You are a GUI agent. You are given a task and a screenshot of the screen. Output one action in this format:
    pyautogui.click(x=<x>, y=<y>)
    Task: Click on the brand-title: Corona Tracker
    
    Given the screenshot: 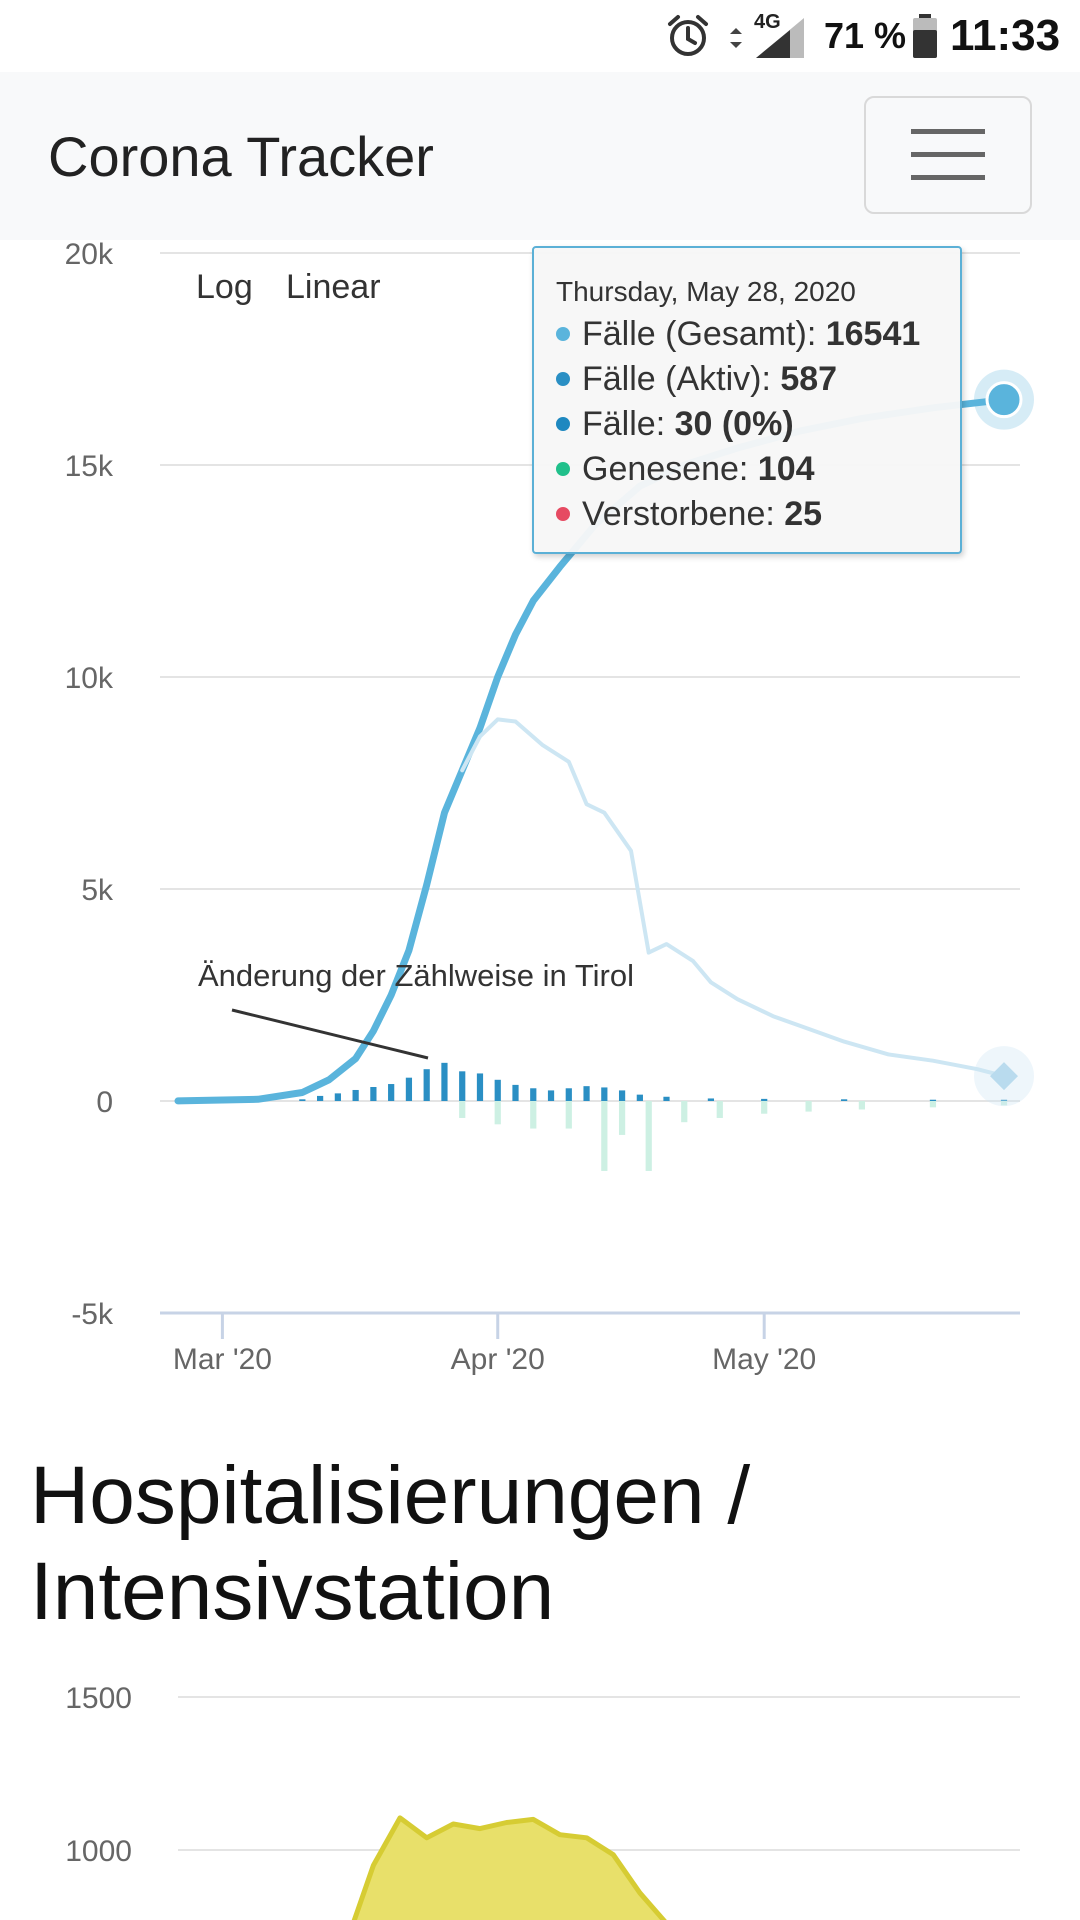 What is the action you would take?
    pyautogui.click(x=241, y=156)
    